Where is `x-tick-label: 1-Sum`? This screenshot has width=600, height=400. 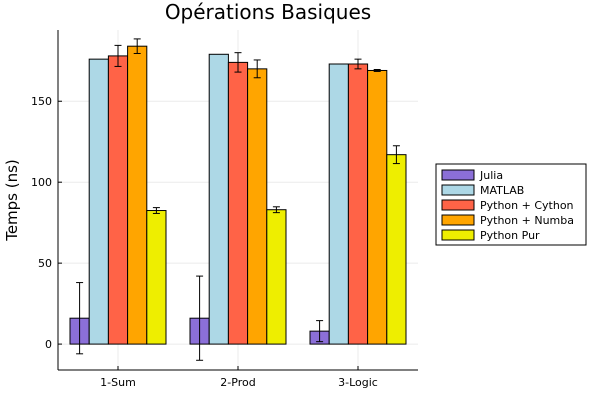 x-tick-label: 1-Sum is located at coordinates (118, 382).